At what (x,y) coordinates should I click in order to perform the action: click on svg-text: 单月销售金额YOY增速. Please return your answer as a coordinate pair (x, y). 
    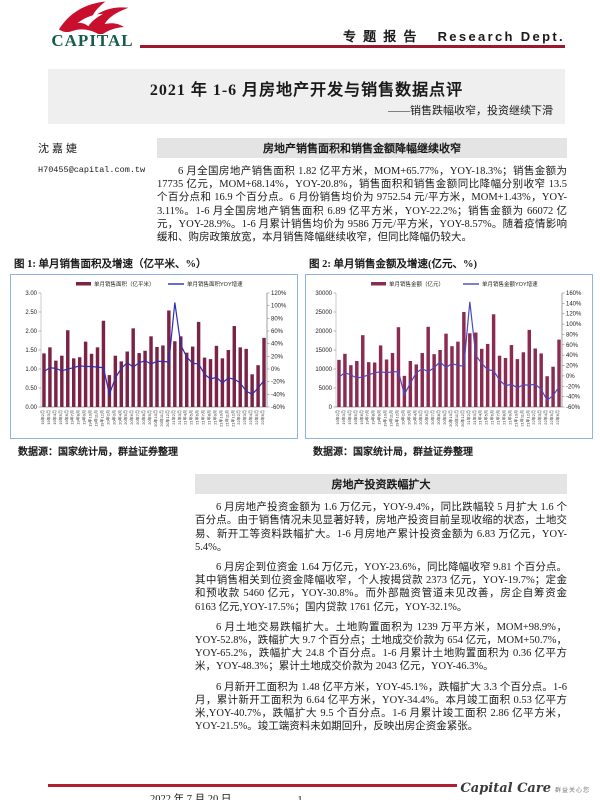
    Looking at the image, I should click on (510, 284).